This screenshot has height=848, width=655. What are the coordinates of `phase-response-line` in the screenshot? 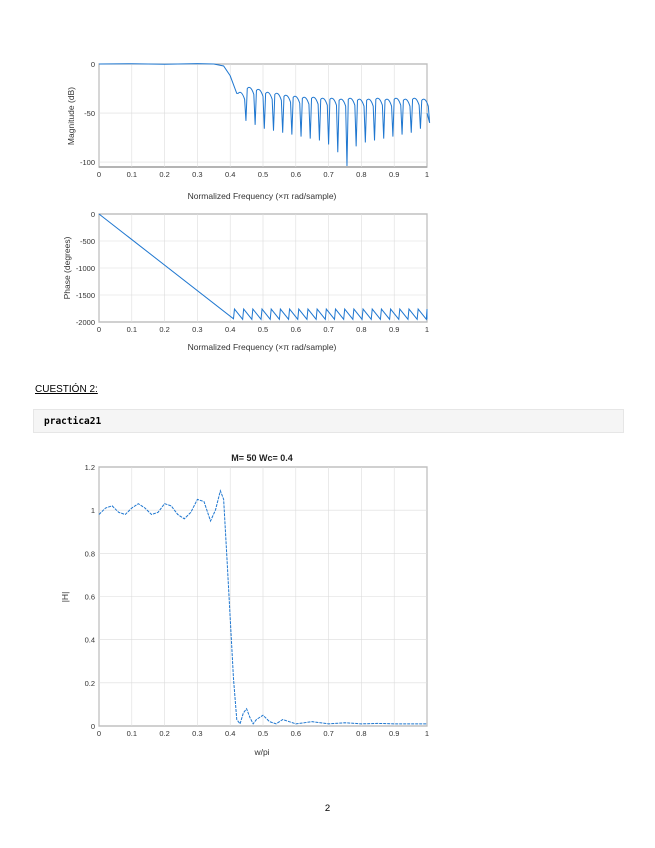 It's located at (263, 267).